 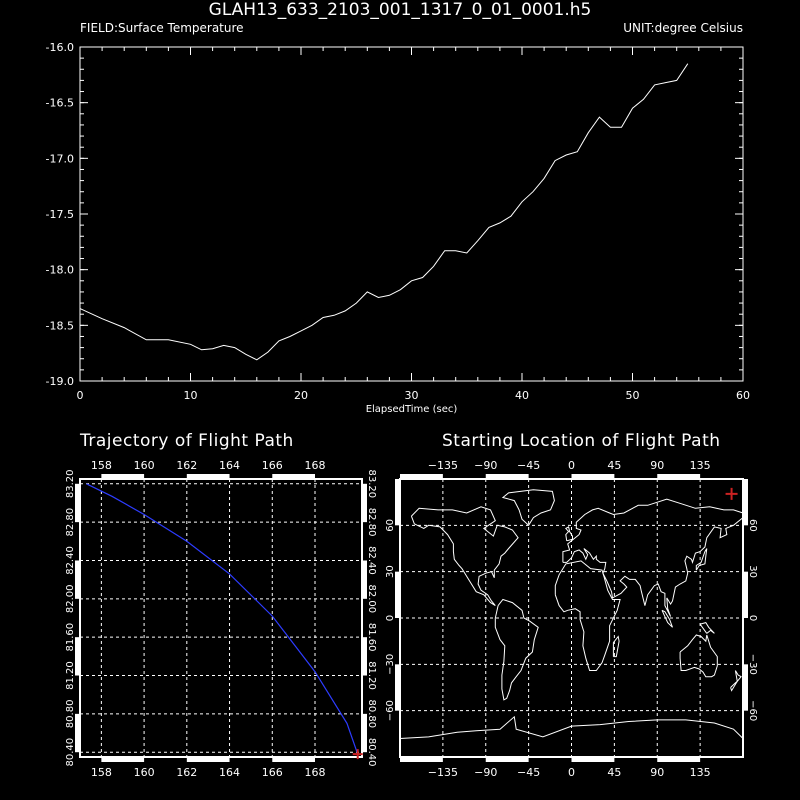 I want to click on x-tick-label: 60, so click(x=743, y=395).